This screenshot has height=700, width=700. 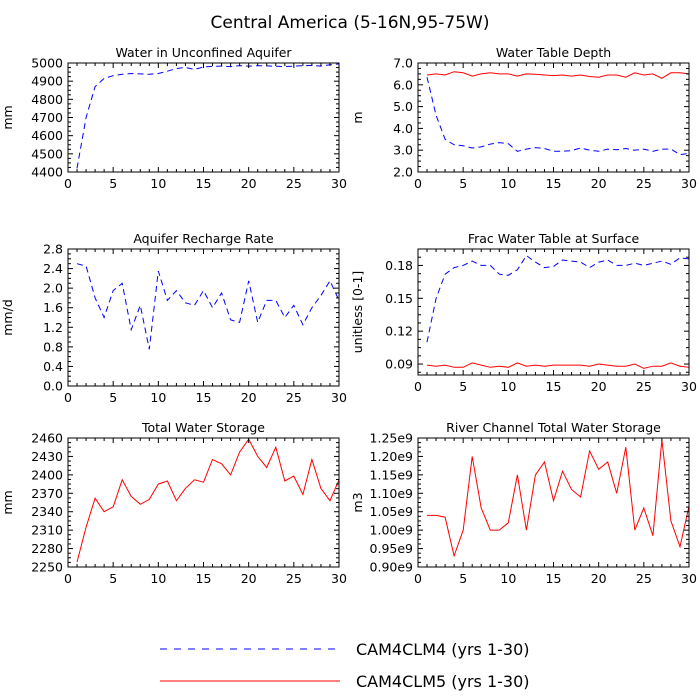 What do you see at coordinates (53, 288) in the screenshot?
I see `ytick-label: 2.0` at bounding box center [53, 288].